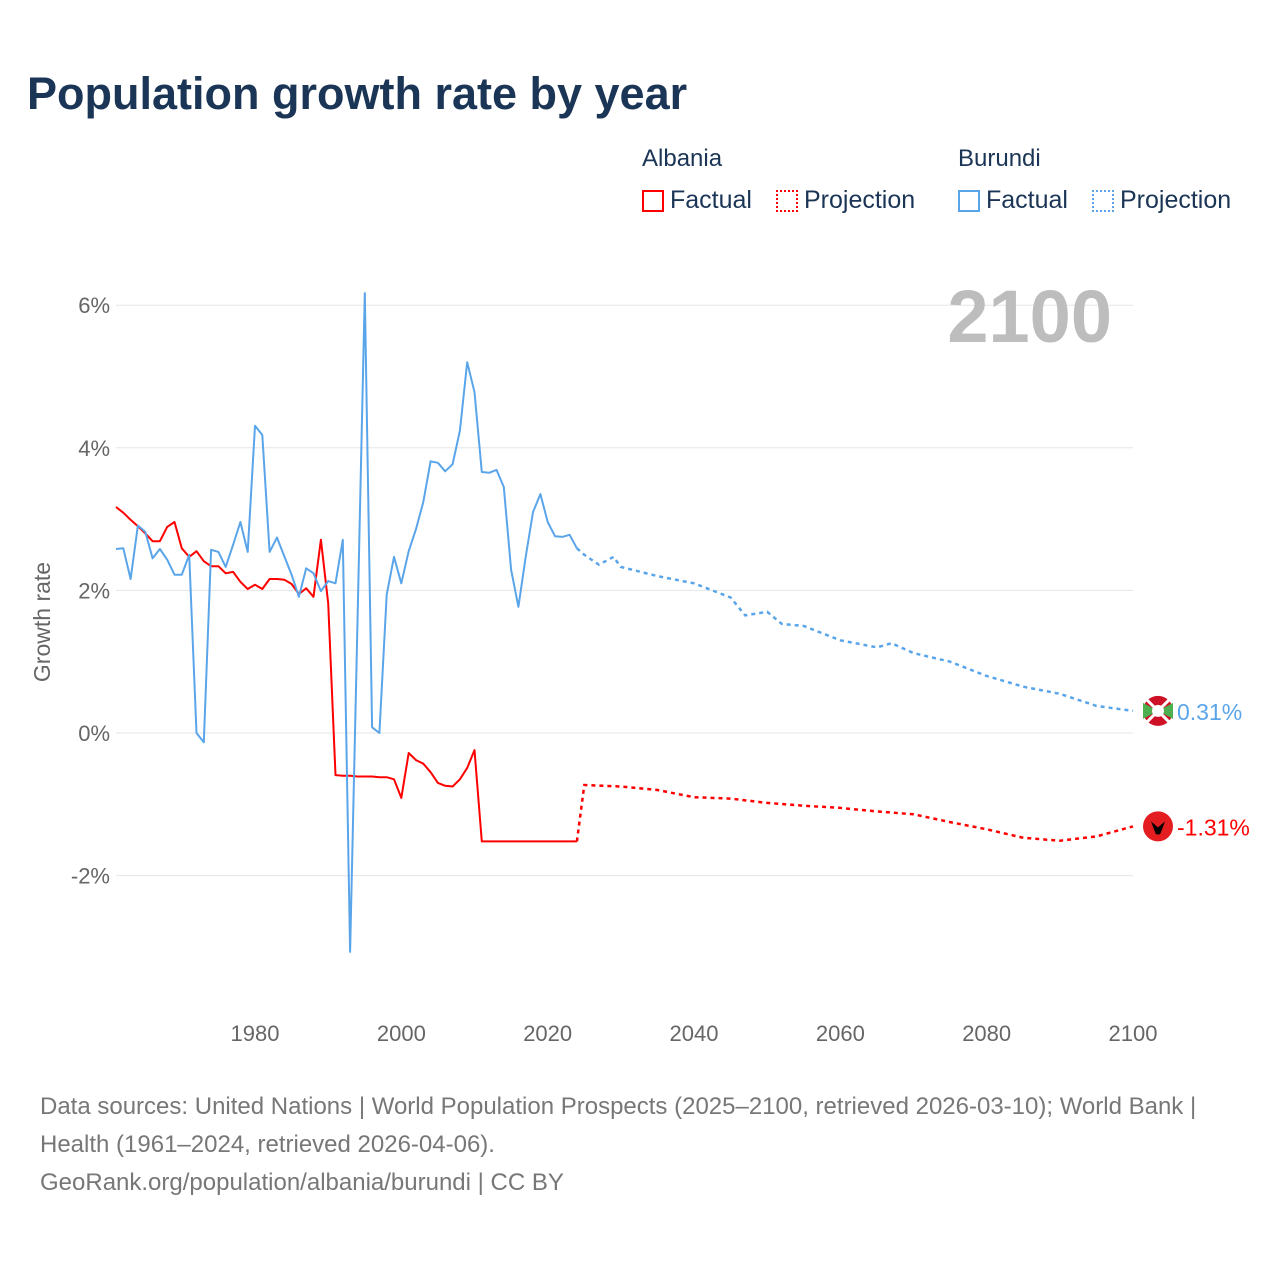 This screenshot has height=1280, width=1280. I want to click on burundi-flag-icon, so click(1158, 710).